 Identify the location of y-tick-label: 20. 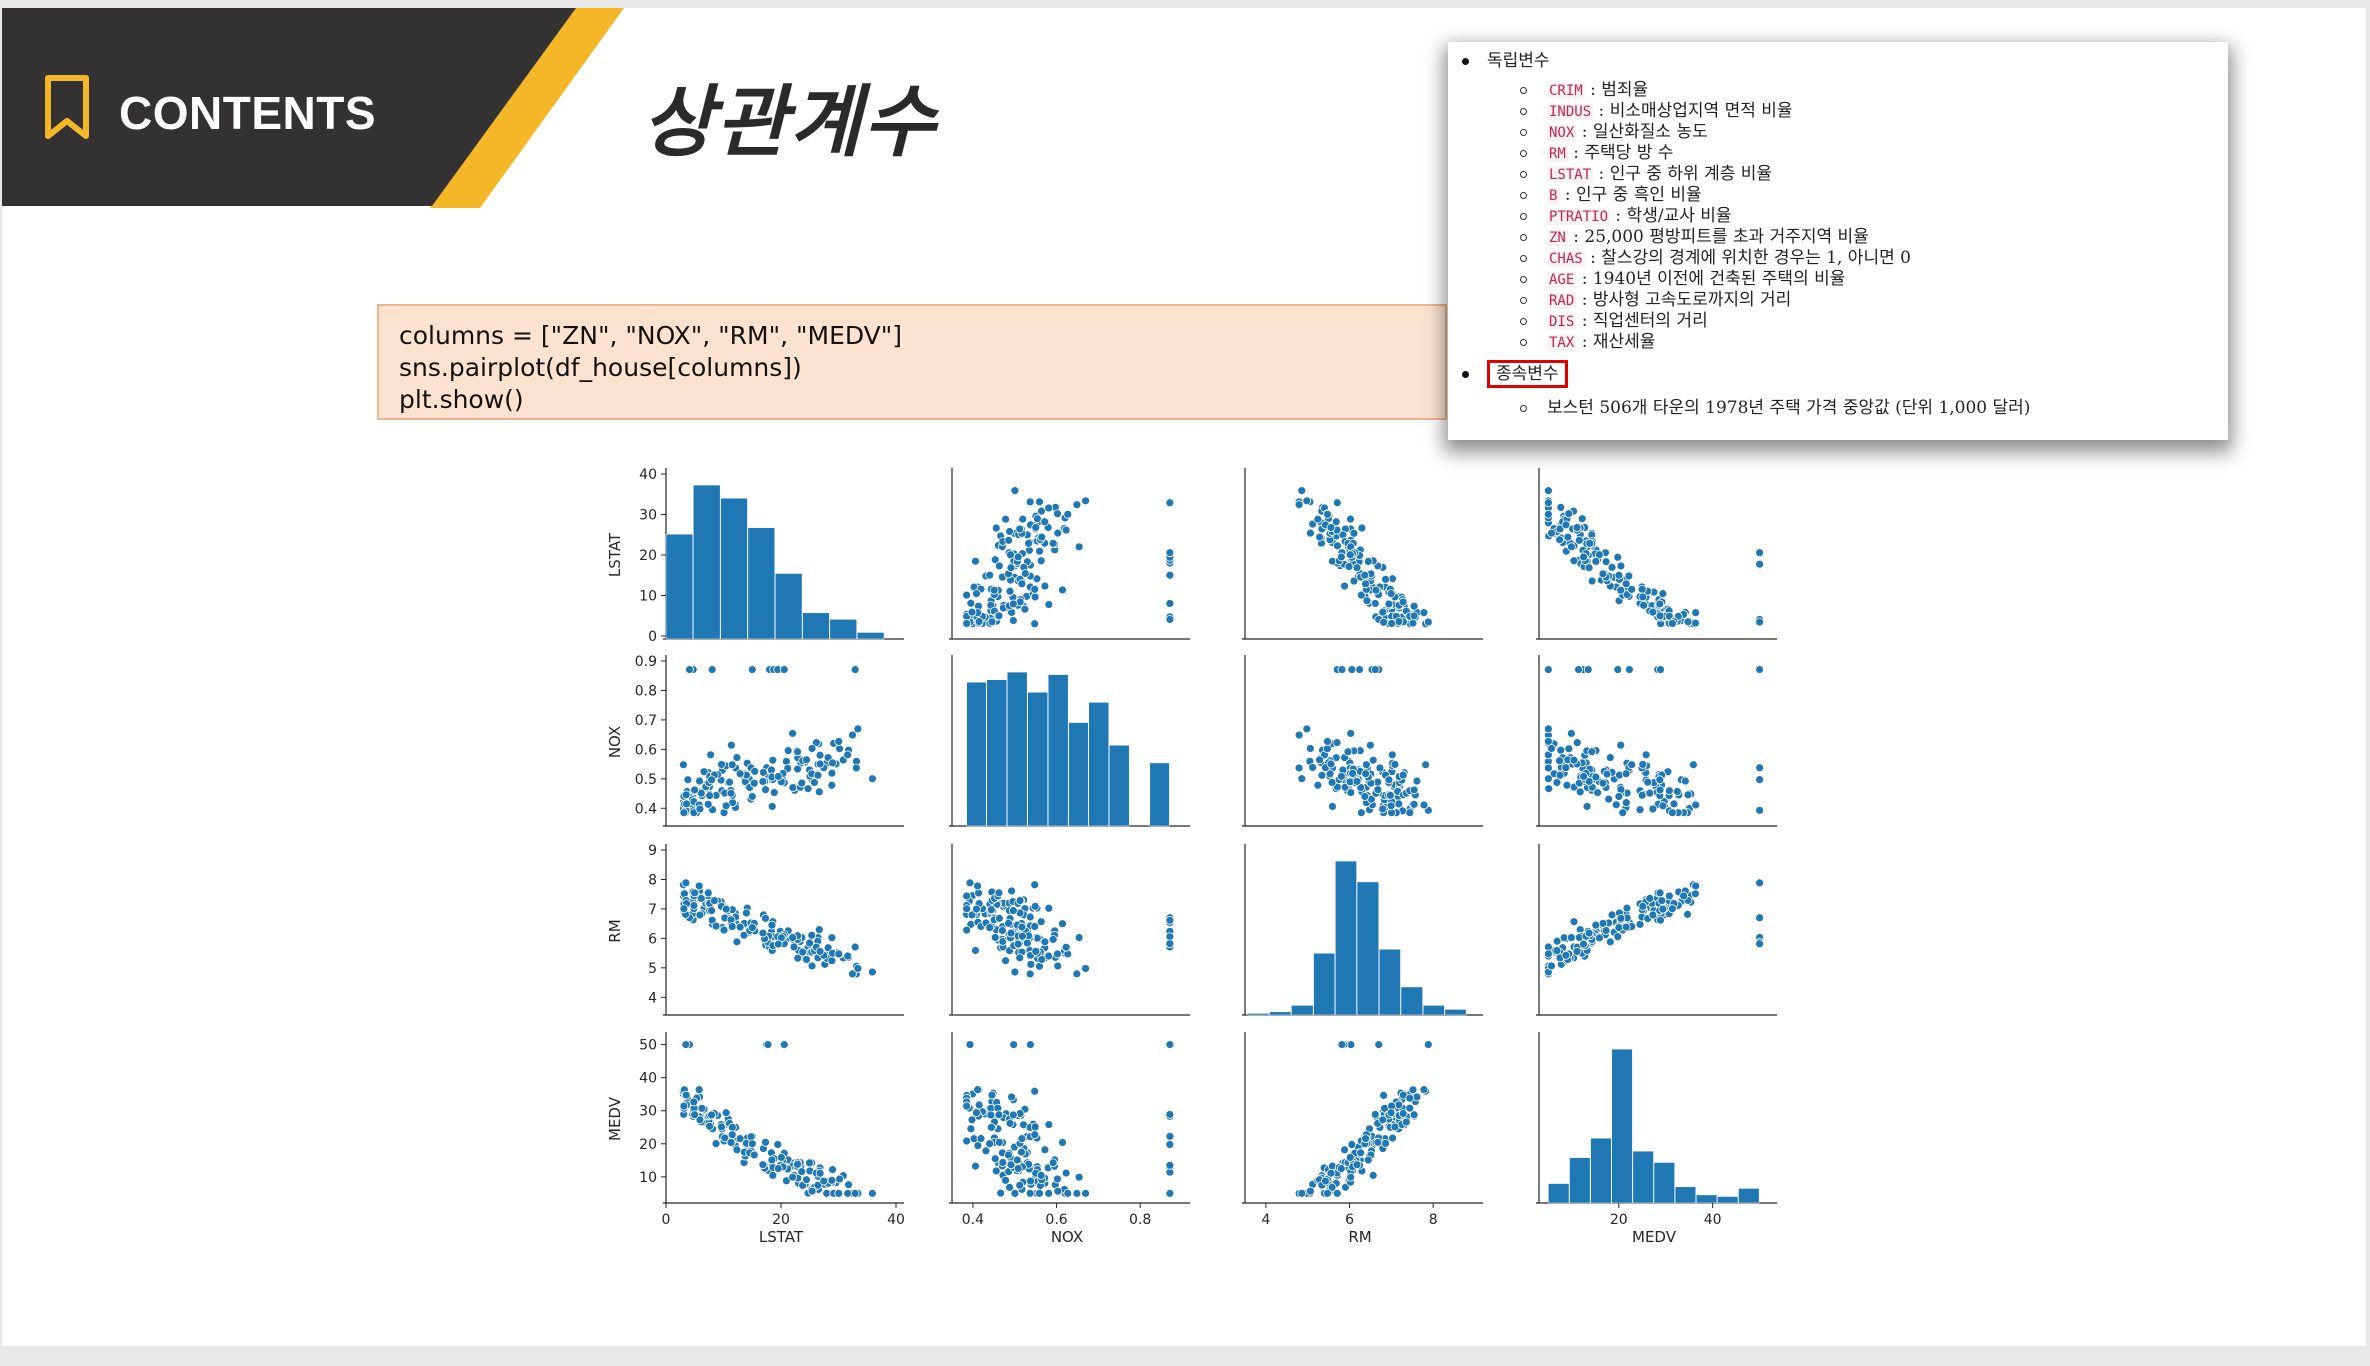
(648, 1145).